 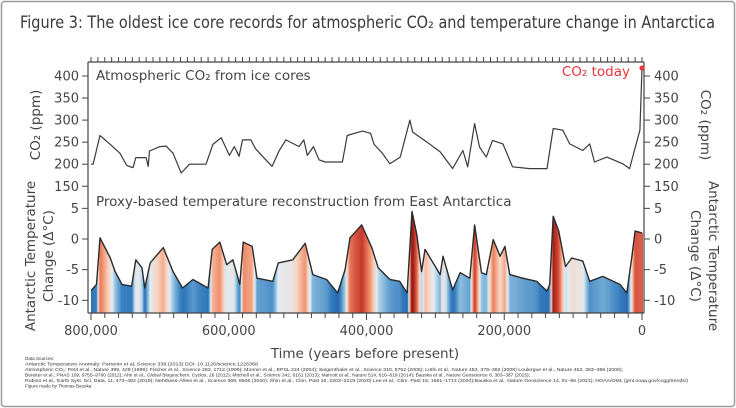 What do you see at coordinates (658, 209) in the screenshot?
I see `temp-right-tick-label: 5` at bounding box center [658, 209].